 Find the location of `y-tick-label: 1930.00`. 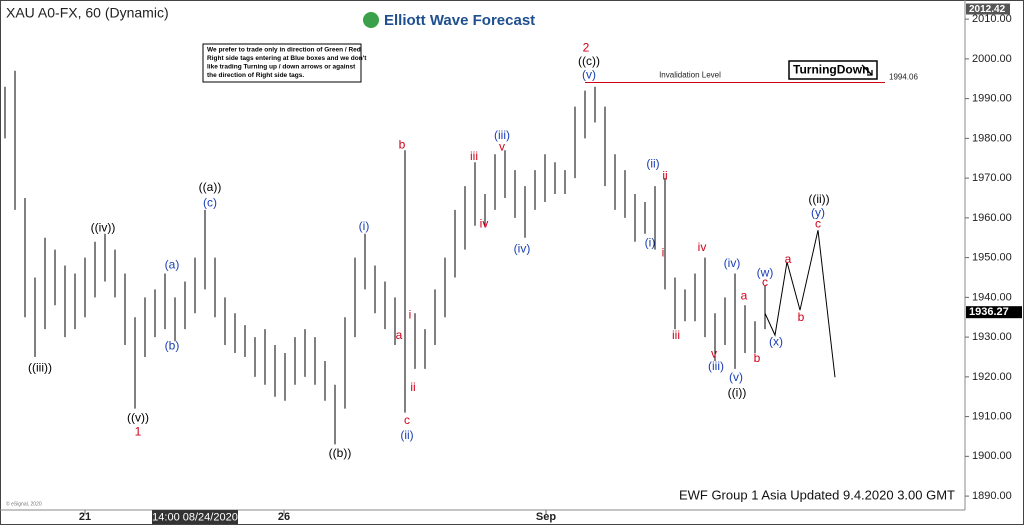

y-tick-label: 1930.00 is located at coordinates (992, 337).